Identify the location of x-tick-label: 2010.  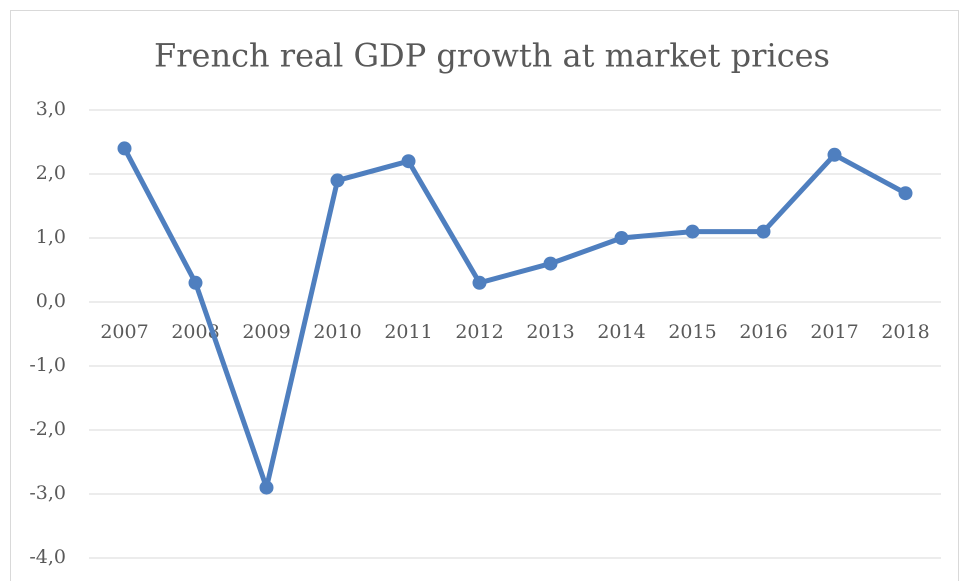
(337, 332).